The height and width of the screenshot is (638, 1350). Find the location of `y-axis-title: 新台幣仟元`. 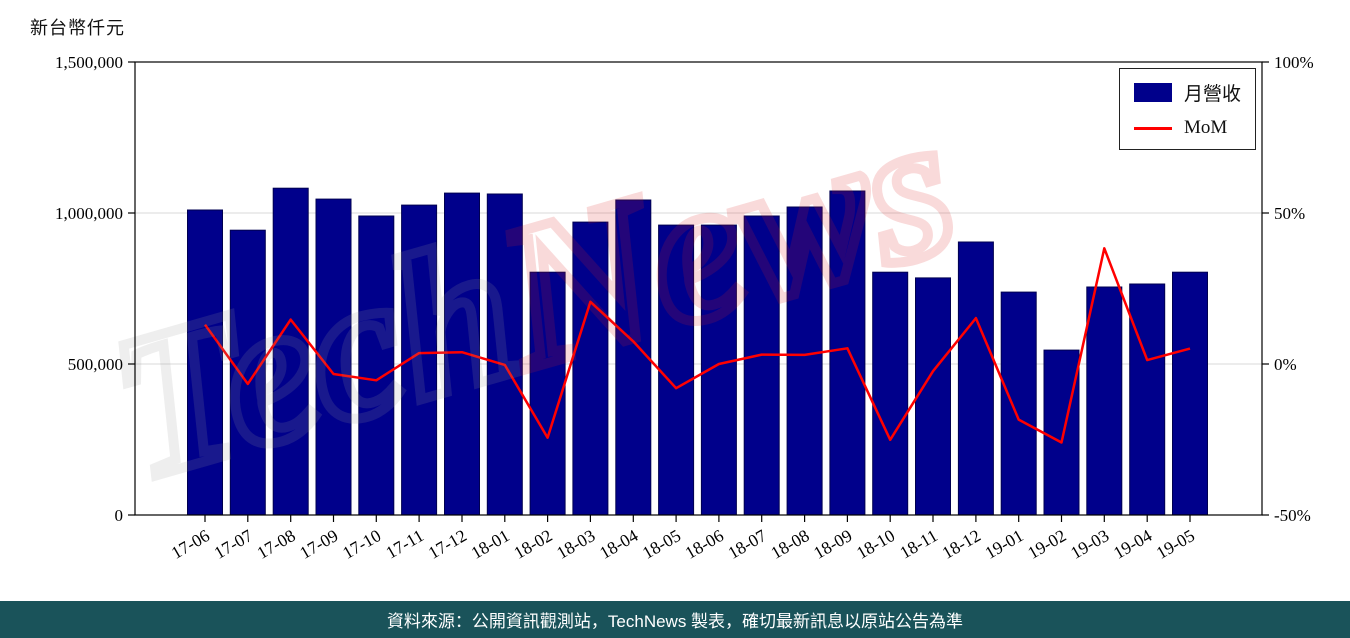

y-axis-title: 新台幣仟元 is located at coordinates (77, 28).